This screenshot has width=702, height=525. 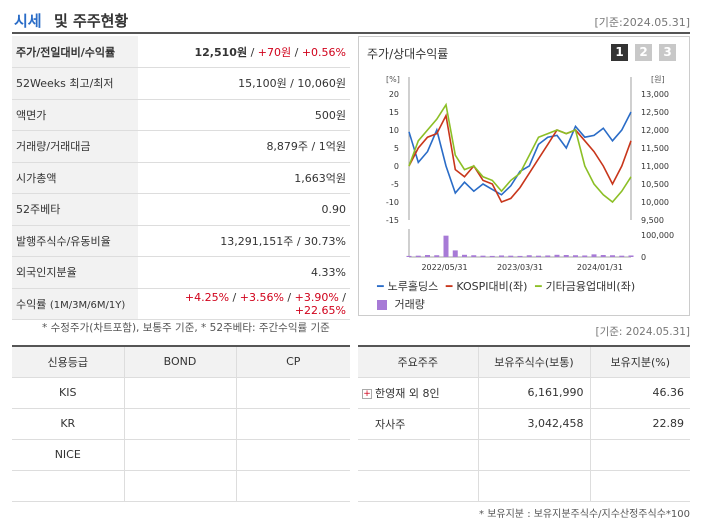 I want to click on info-row: 주가/전일대비/수익률 12,510원 / +70원 / +0.56%, so click(x=181, y=52).